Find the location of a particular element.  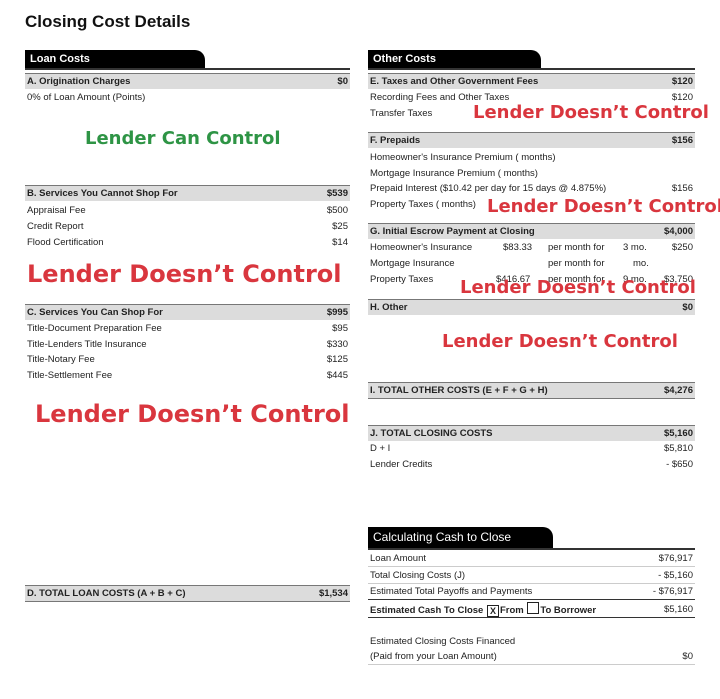

line-item: Appraisal Fee $500 is located at coordinates (187, 210).